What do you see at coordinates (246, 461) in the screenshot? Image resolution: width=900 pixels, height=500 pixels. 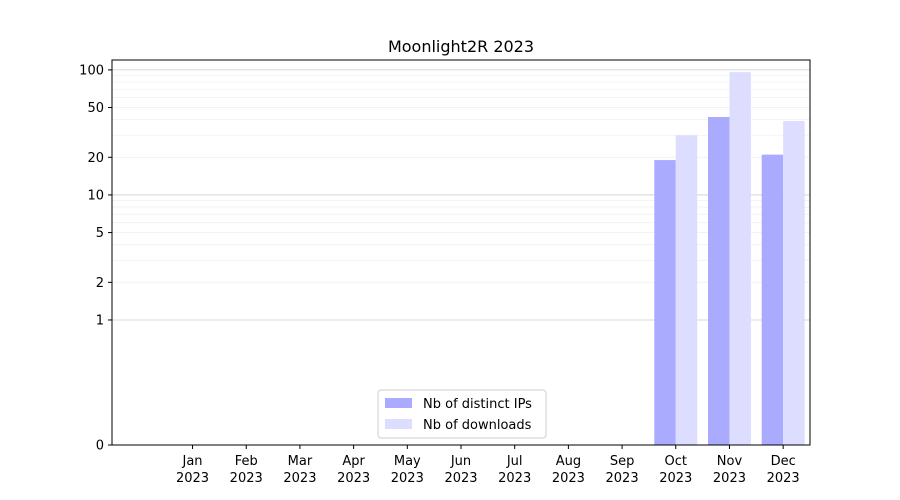 I see `x-tick-label-month: Feb` at bounding box center [246, 461].